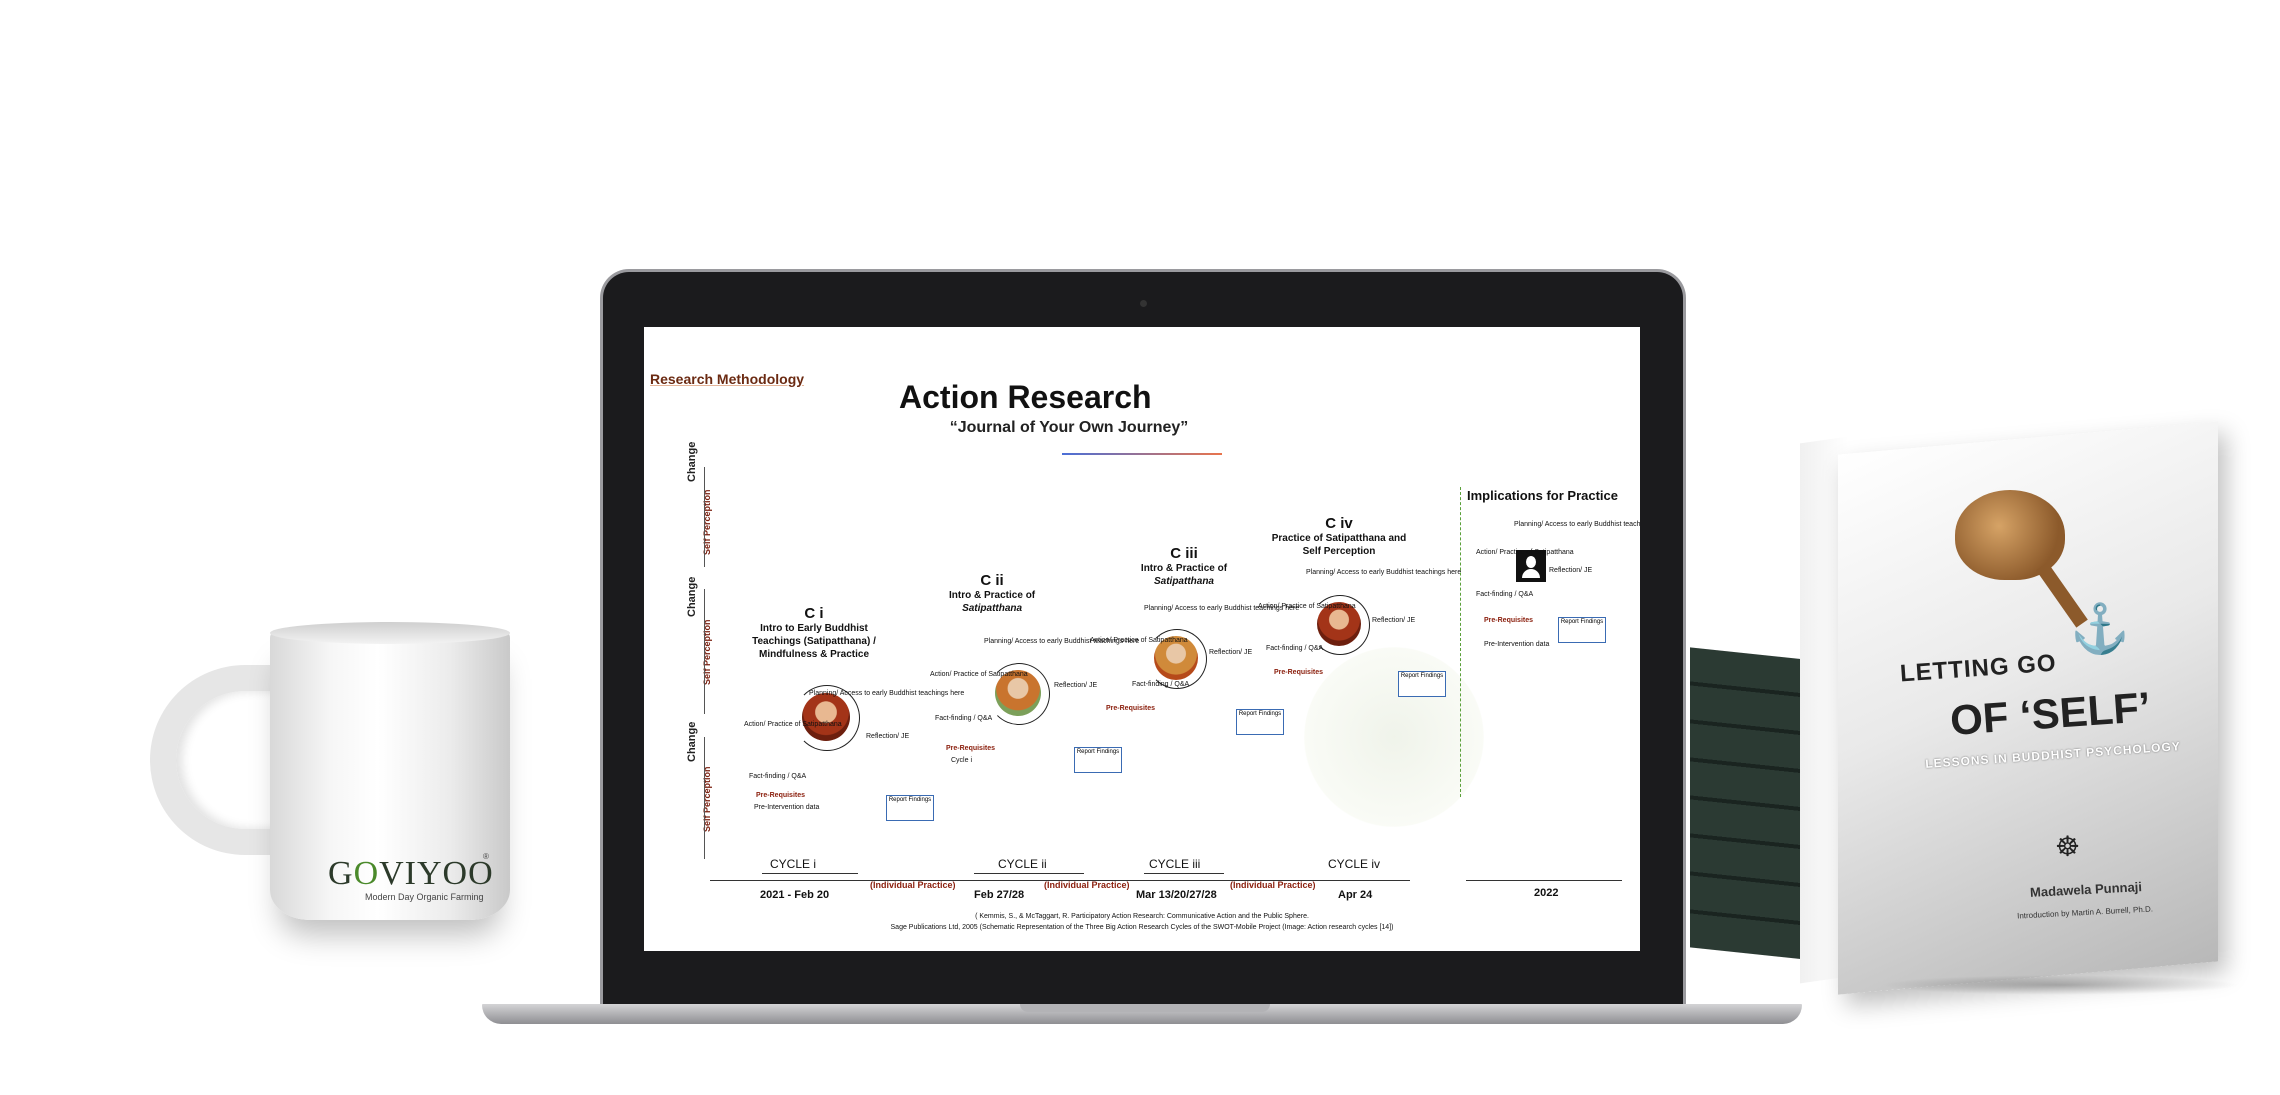 The width and height of the screenshot is (2280, 1095). Describe the element at coordinates (793, 864) in the screenshot. I see `cycle-label: CYCLE i` at that location.